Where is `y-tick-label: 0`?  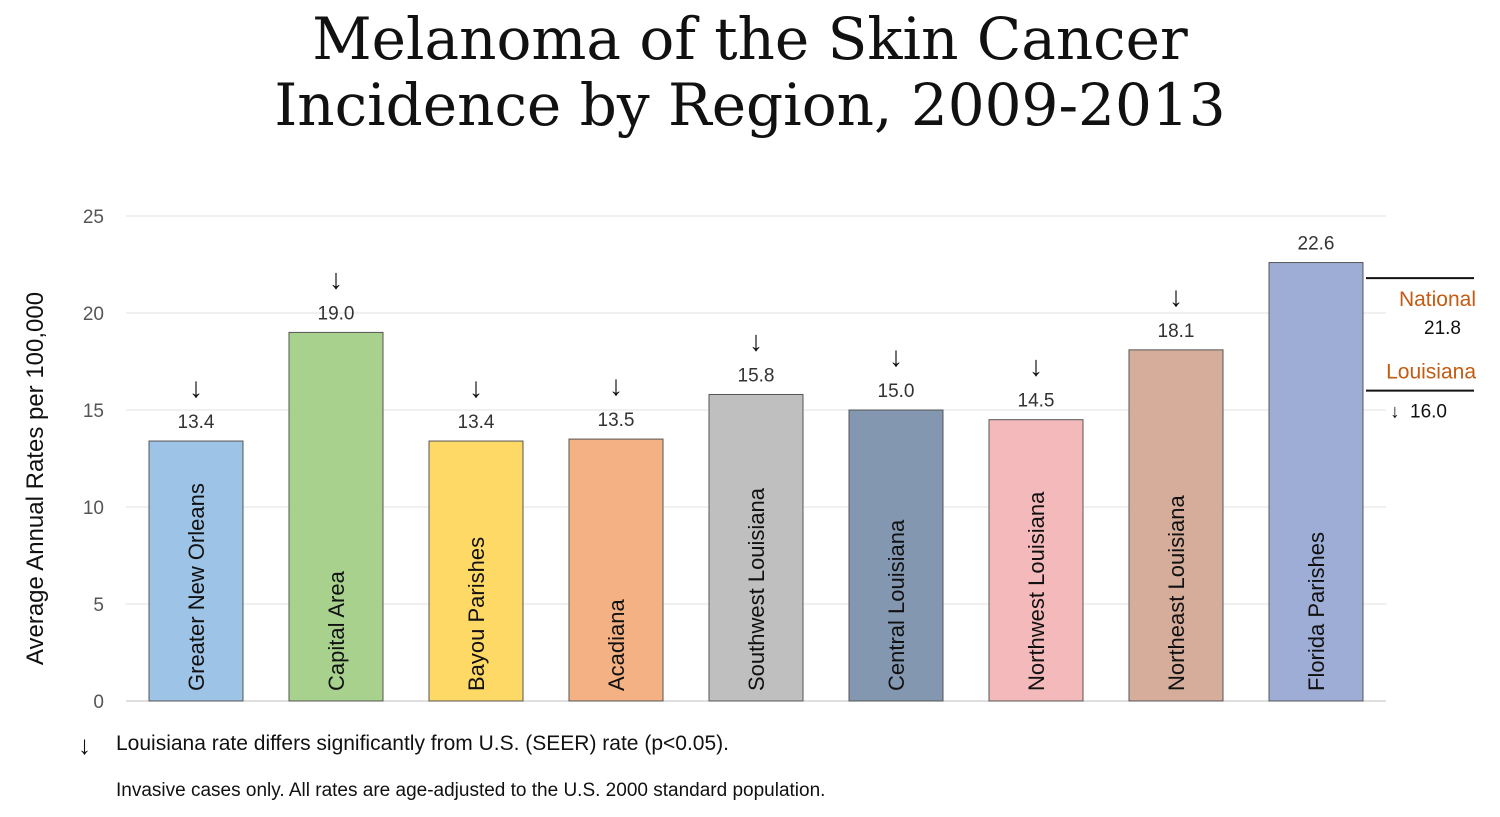 y-tick-label: 0 is located at coordinates (98, 702).